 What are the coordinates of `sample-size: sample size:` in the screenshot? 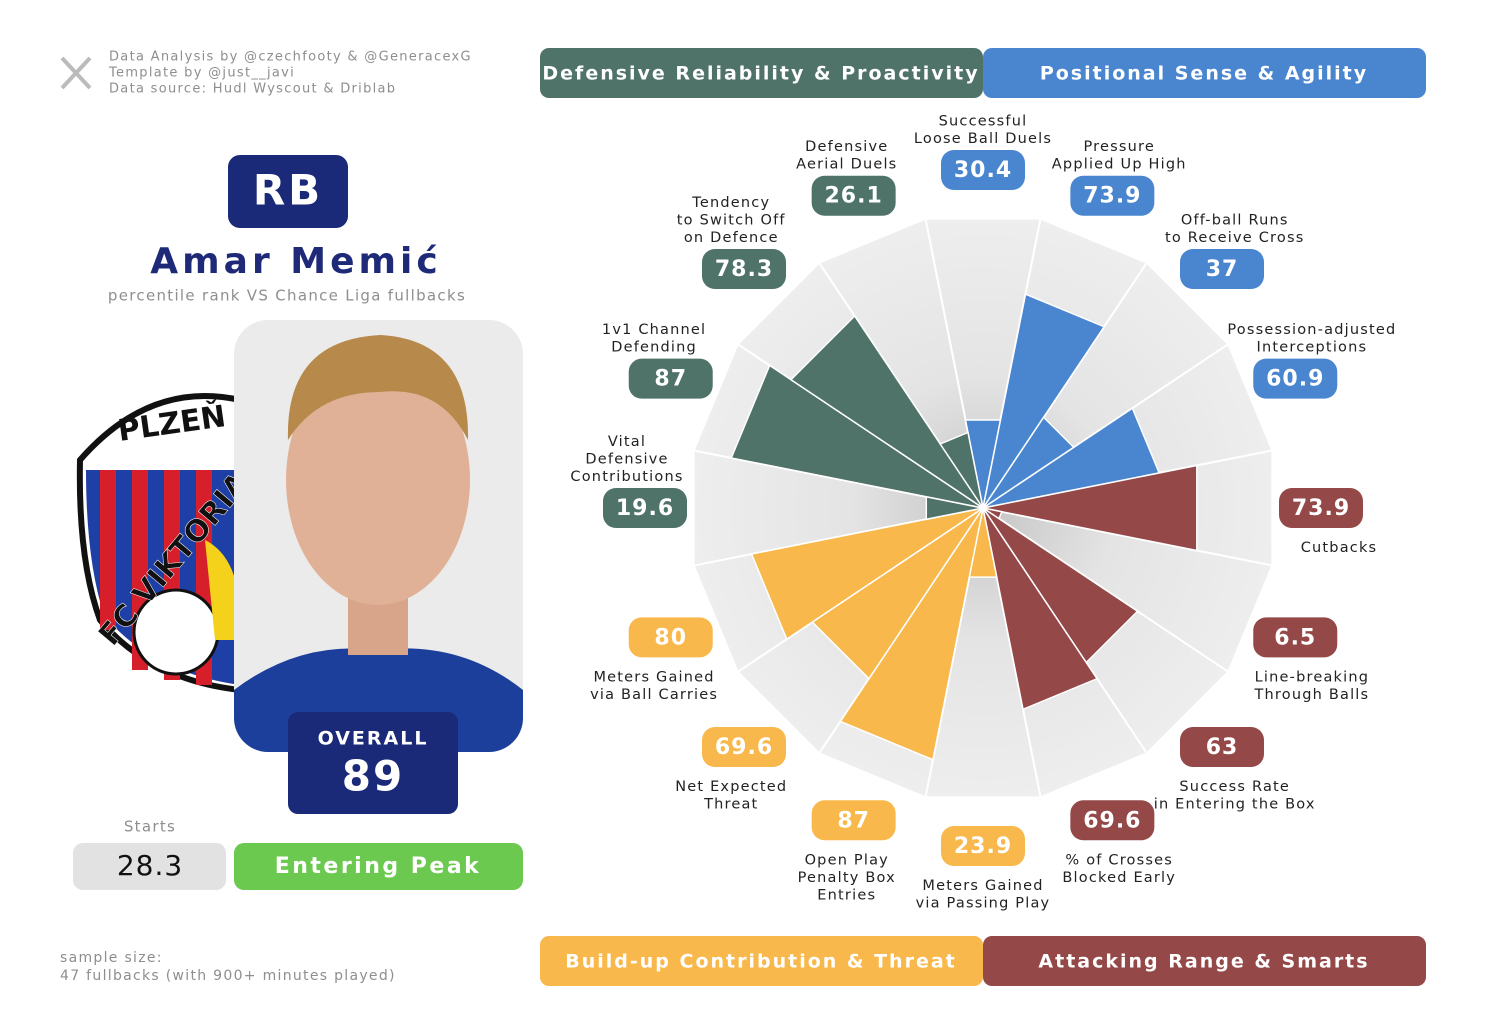 It's located at (111, 958).